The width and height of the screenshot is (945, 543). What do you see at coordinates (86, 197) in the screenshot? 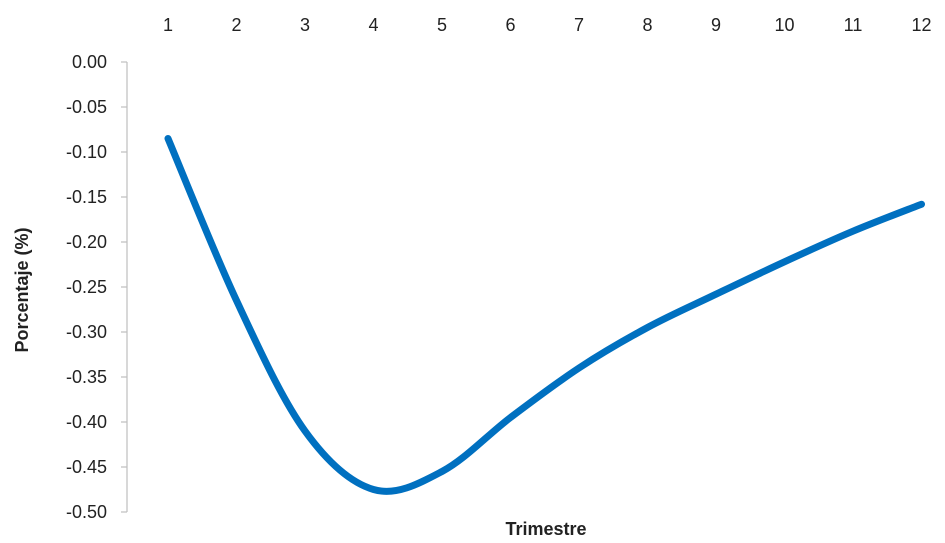
I see `y-tick-label: -0.15` at bounding box center [86, 197].